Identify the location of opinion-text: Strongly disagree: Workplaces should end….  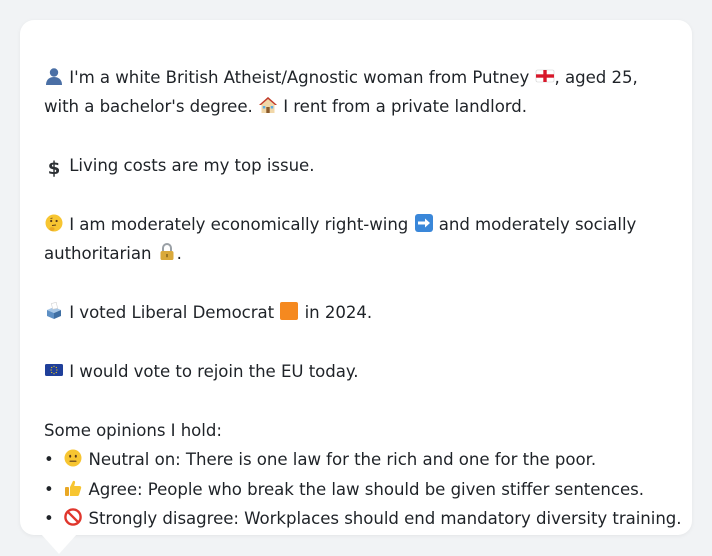
(385, 519).